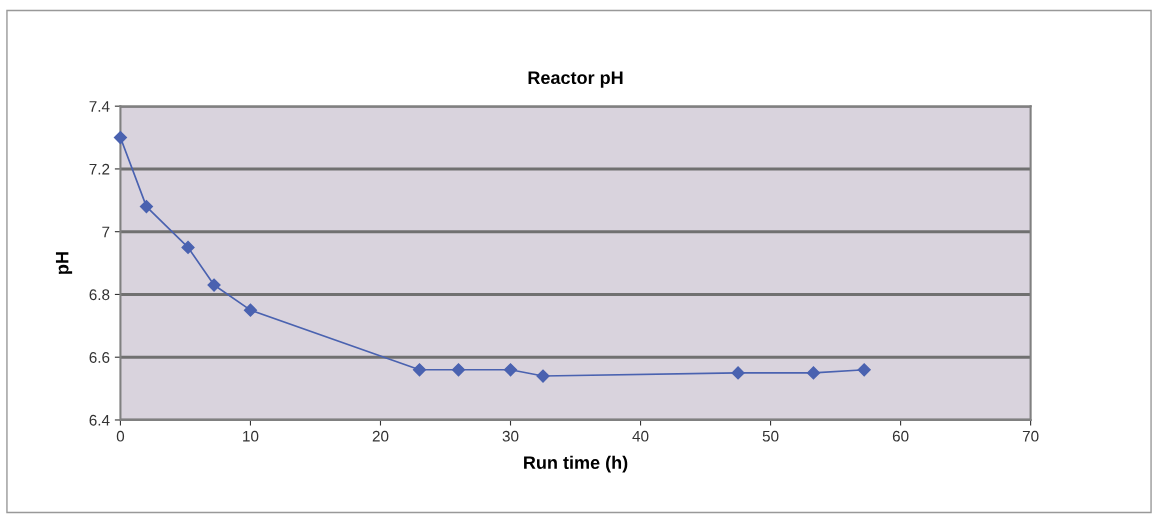  What do you see at coordinates (380, 436) in the screenshot?
I see `x-tick-label: 20` at bounding box center [380, 436].